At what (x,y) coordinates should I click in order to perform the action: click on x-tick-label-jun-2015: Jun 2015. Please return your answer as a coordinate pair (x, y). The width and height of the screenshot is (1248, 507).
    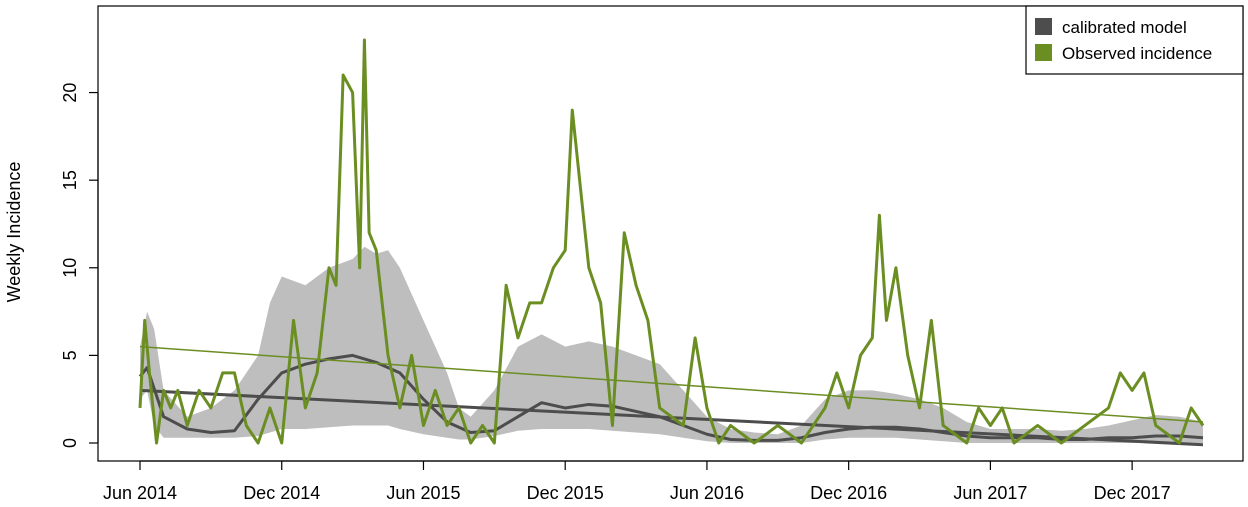
    Looking at the image, I should click on (423, 493).